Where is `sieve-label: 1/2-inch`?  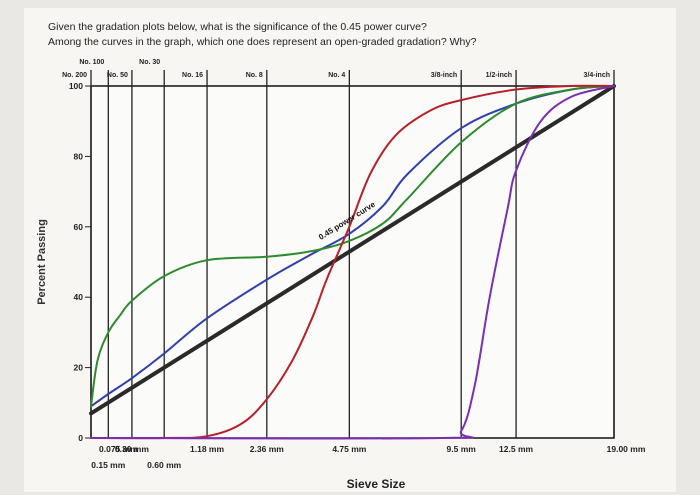 sieve-label: 1/2-inch is located at coordinates (499, 75).